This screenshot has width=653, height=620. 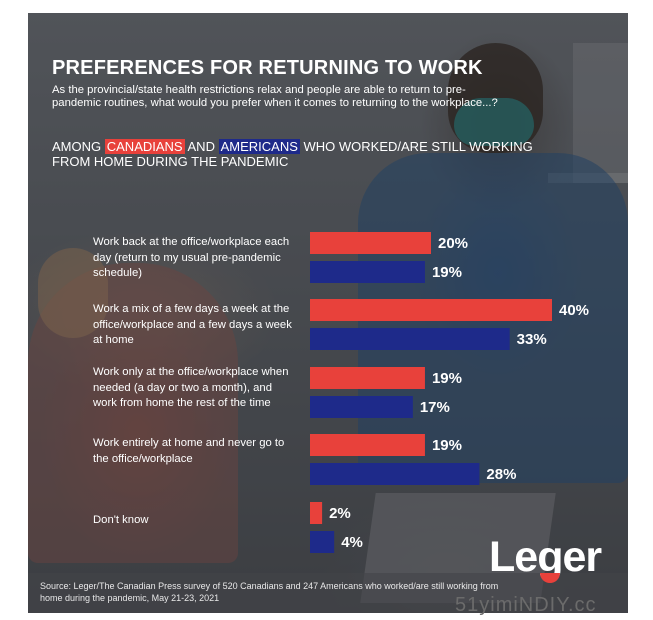 I want to click on value-label-canadians-0: 20%, so click(x=453, y=243).